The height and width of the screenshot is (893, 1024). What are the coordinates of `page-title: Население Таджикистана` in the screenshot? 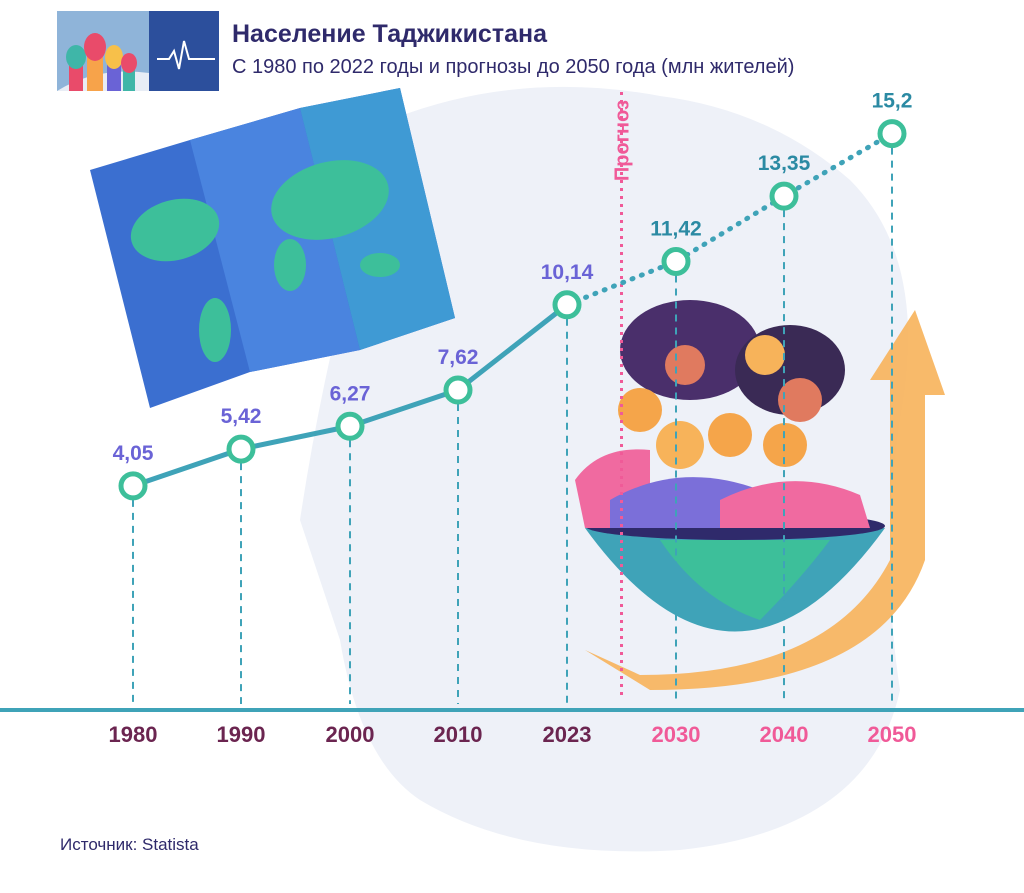 It's located at (389, 34).